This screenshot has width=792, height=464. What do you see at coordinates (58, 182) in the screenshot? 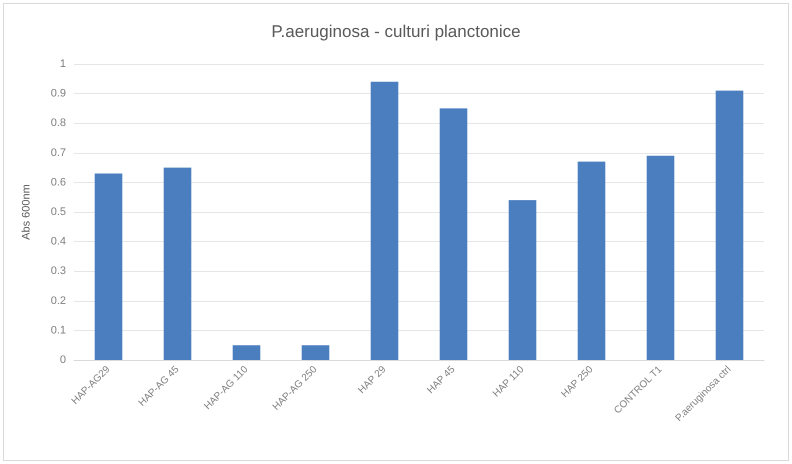
I see `y-tick-label: 0.6` at bounding box center [58, 182].